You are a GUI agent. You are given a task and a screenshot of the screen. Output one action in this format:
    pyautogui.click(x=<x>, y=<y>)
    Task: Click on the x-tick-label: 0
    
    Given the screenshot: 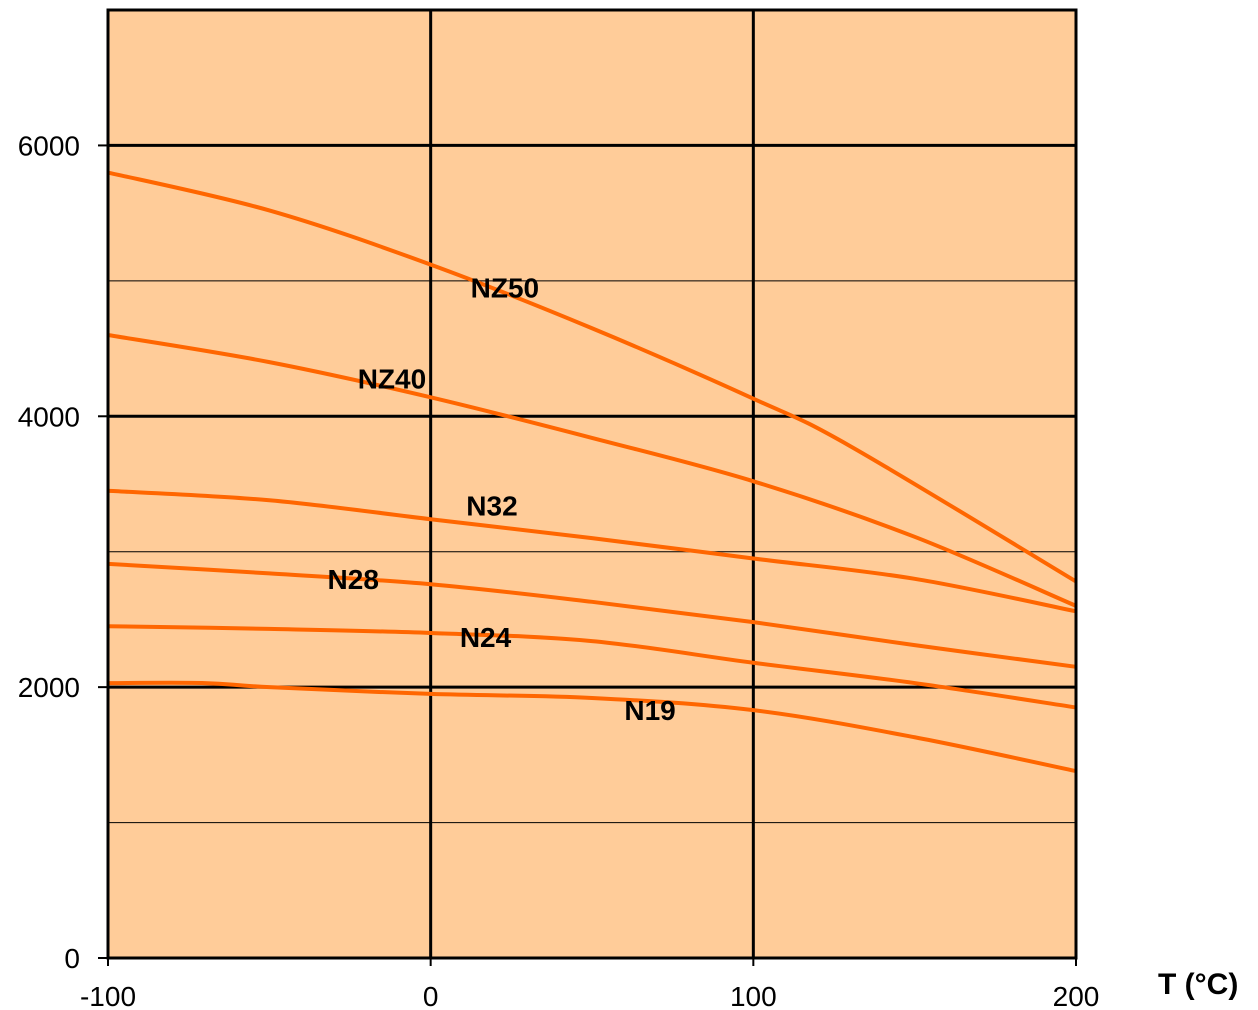 What is the action you would take?
    pyautogui.click(x=431, y=995)
    